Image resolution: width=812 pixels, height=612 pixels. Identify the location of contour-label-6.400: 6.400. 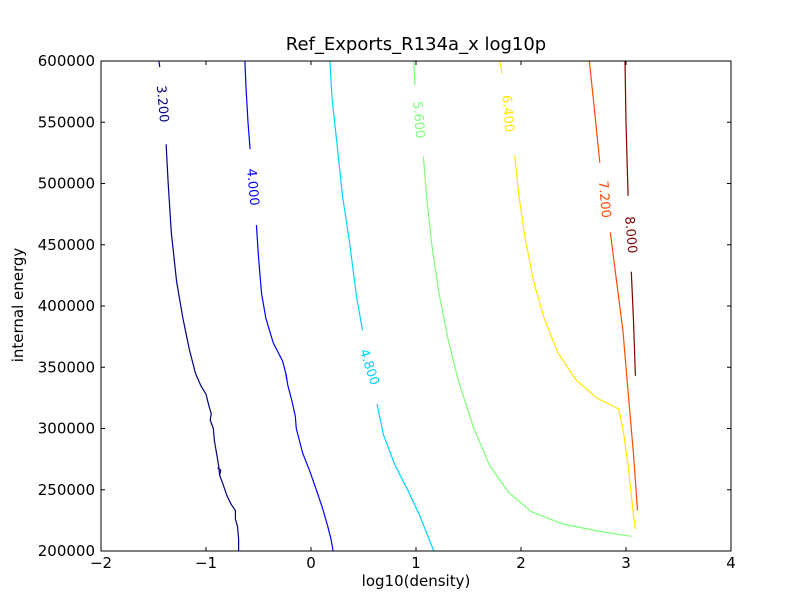
(507, 113).